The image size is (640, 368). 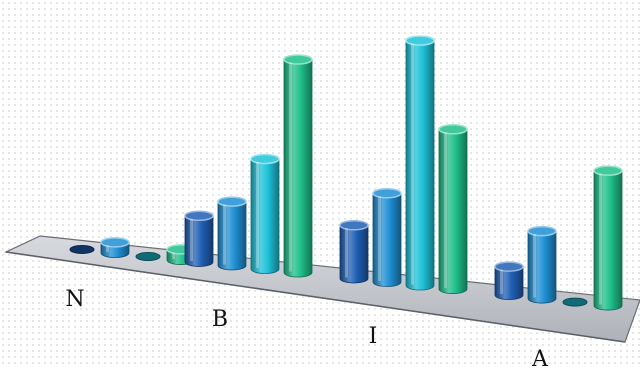 I want to click on x-tick-N: N, so click(x=74, y=299).